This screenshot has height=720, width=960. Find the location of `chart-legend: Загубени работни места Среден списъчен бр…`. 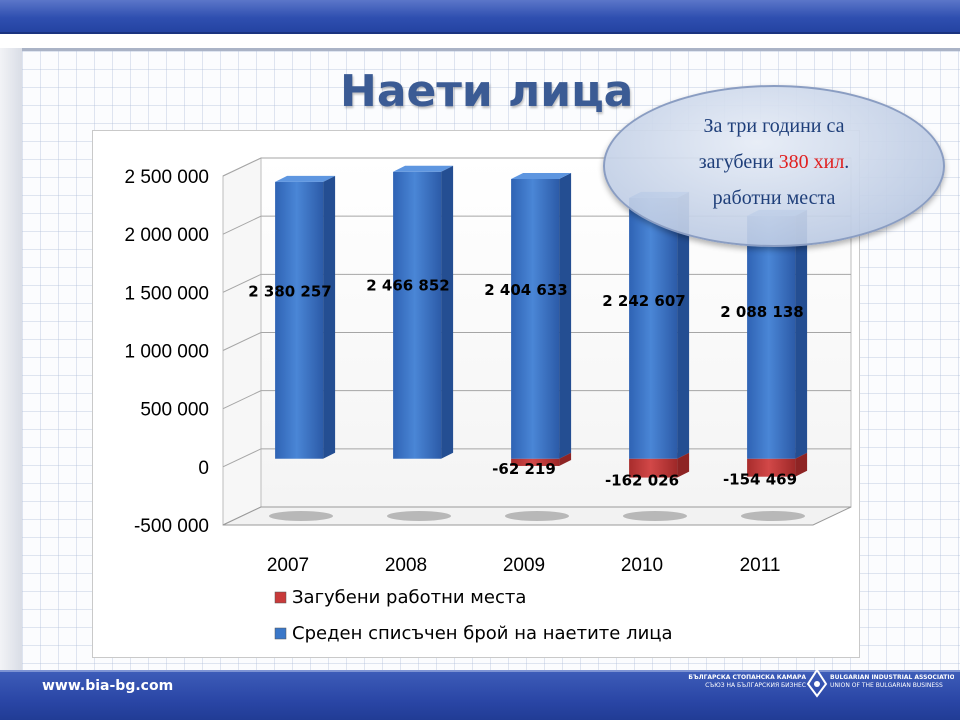

chart-legend: Загубени работни места Среден списъчен бр… is located at coordinates (473, 615).